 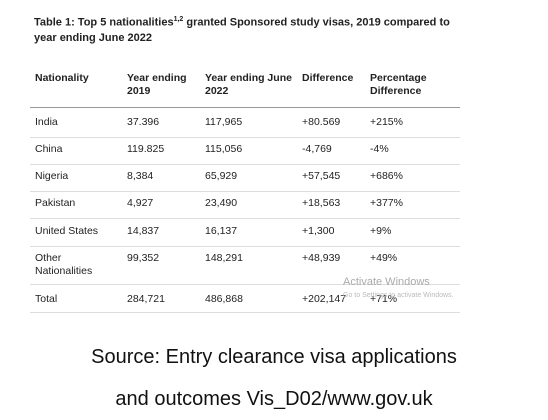 I want to click on watermark-subtitle: Go to Settings to activate Windows., so click(x=398, y=295).